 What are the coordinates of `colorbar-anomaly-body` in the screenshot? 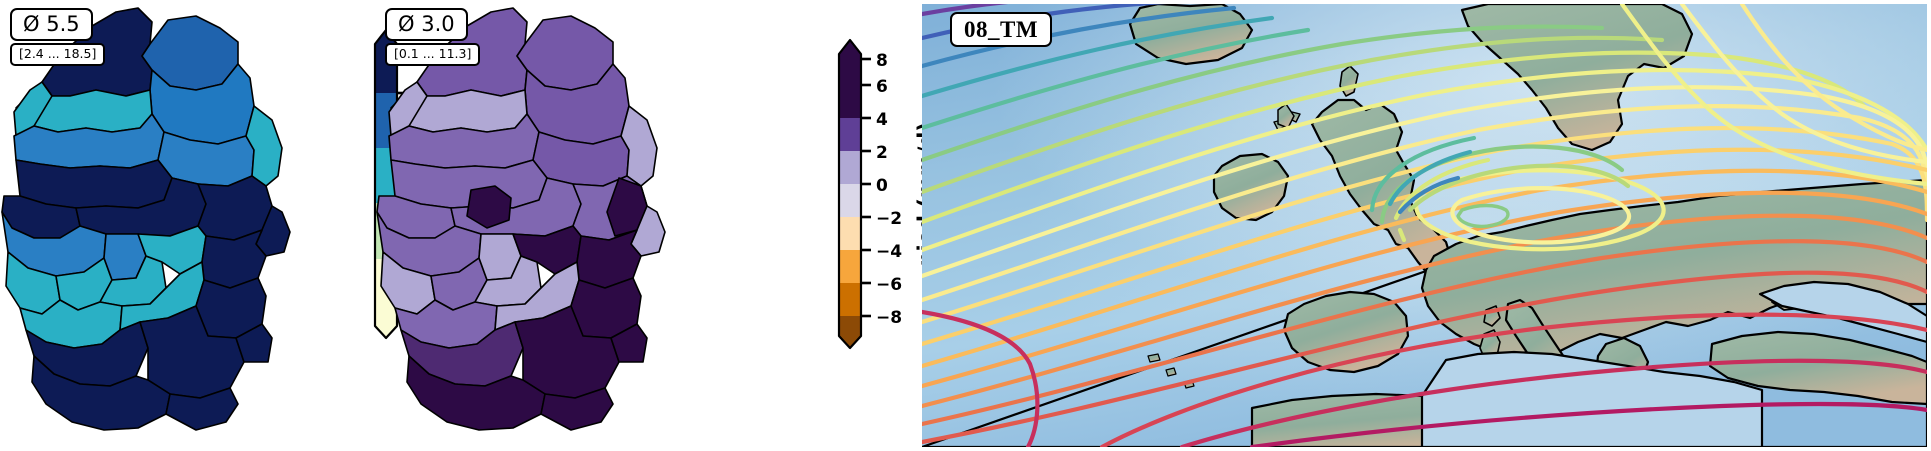 It's located at (854, 194).